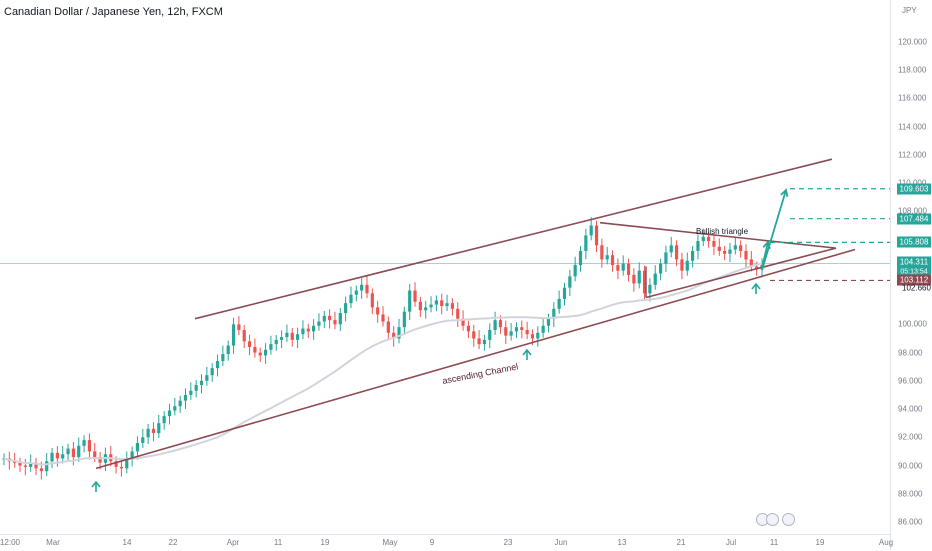 Image resolution: width=932 pixels, height=551 pixels. Describe the element at coordinates (53, 542) in the screenshot. I see `time-tick-label: Mar` at that location.